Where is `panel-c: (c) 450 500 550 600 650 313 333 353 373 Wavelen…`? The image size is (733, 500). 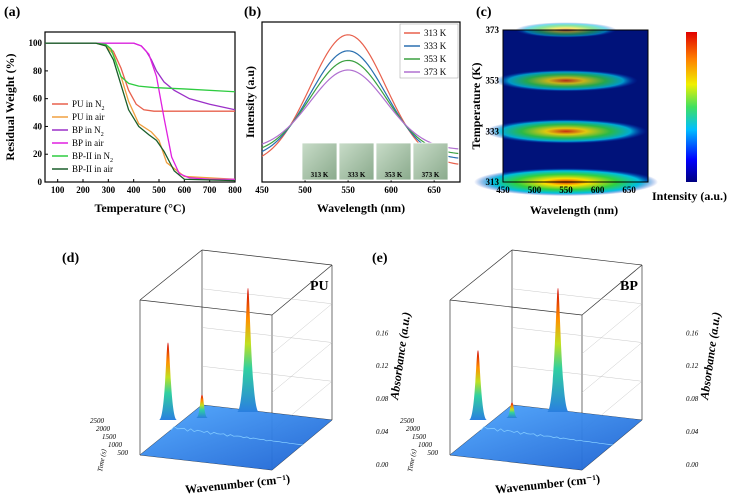 panel-c: (c) 450 500 550 600 650 313 333 353 373 Wavelen… is located at coordinates (598, 111).